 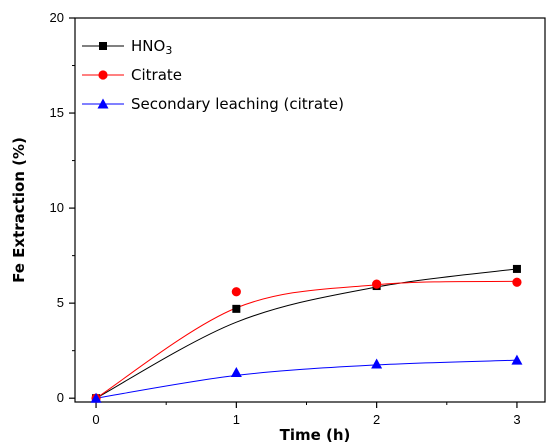 I want to click on legend-label: HNO3, so click(x=151, y=47).